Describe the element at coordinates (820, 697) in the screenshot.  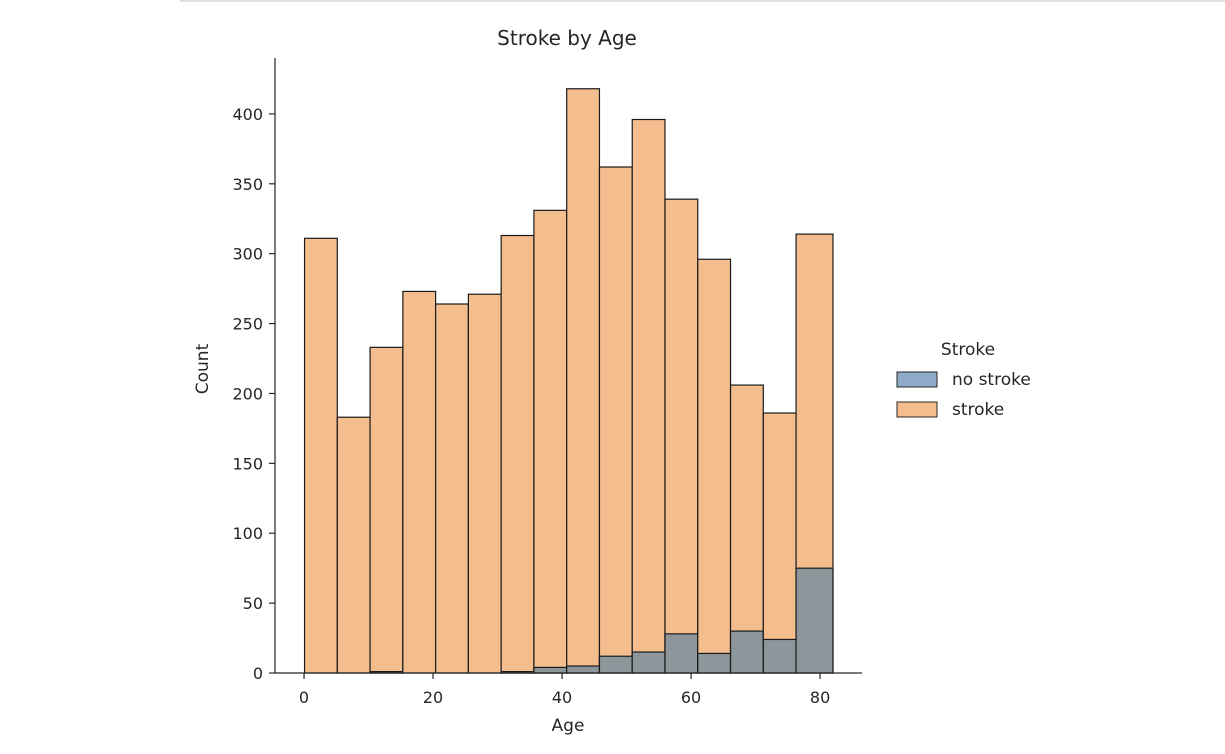
I see `x-tick-label: 80` at that location.